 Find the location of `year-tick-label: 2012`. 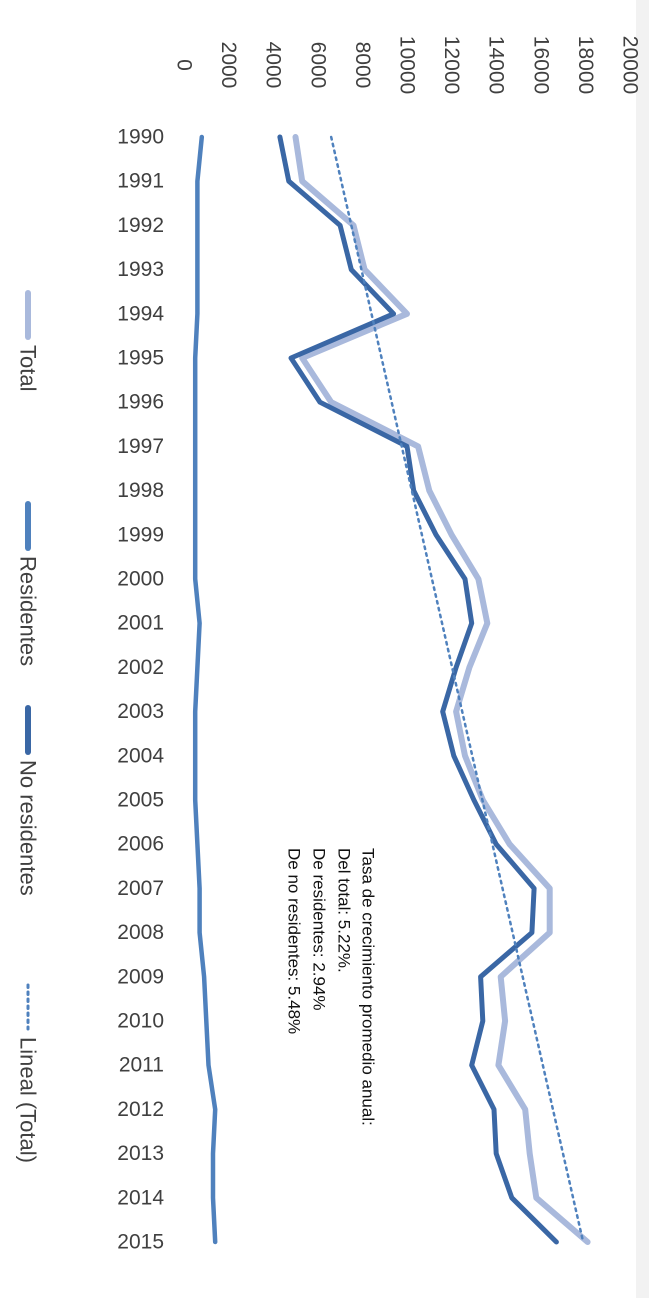

year-tick-label: 2012 is located at coordinates (140, 1109).